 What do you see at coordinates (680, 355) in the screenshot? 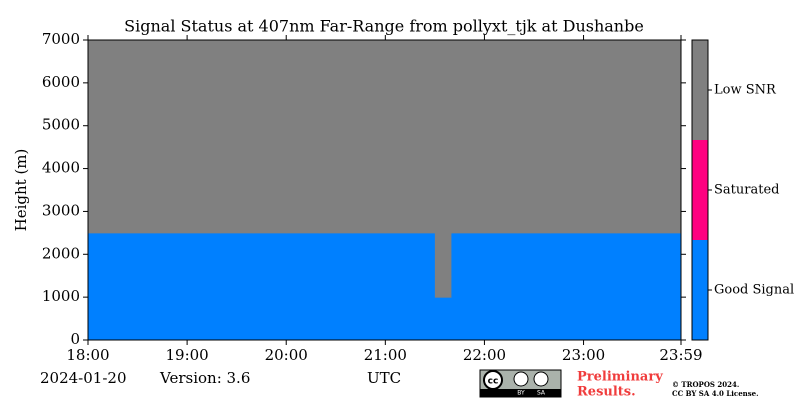
I see `x-tick-label: 23:59` at bounding box center [680, 355].